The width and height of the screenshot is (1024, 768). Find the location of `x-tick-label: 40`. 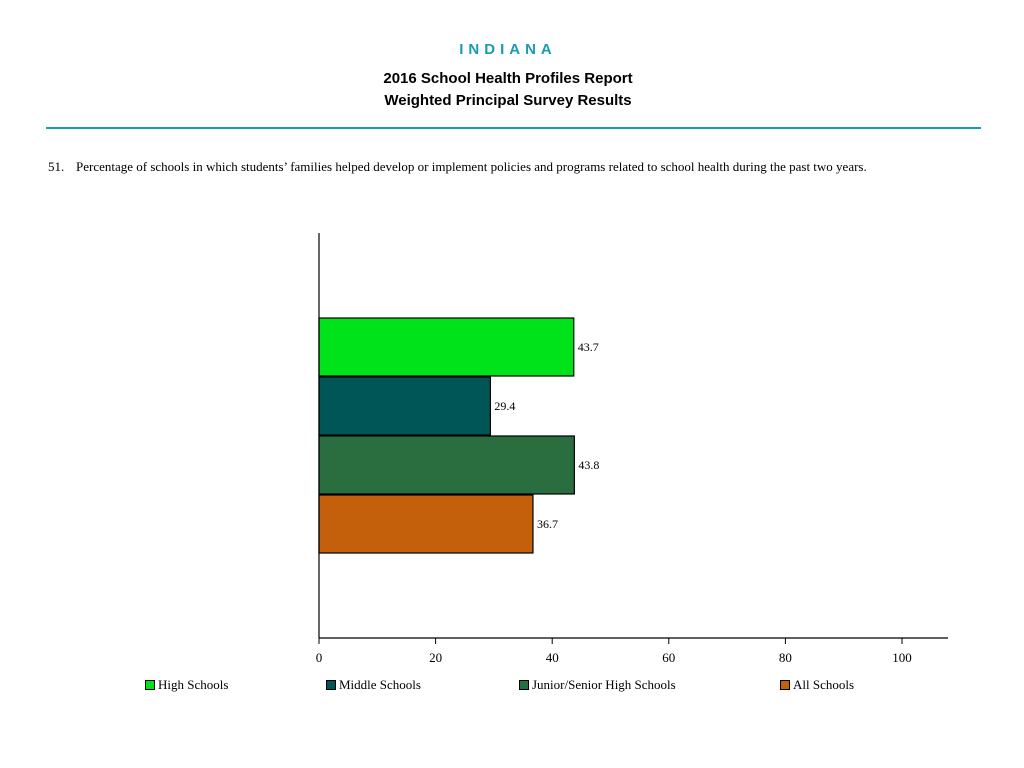

x-tick-label: 40 is located at coordinates (552, 657).